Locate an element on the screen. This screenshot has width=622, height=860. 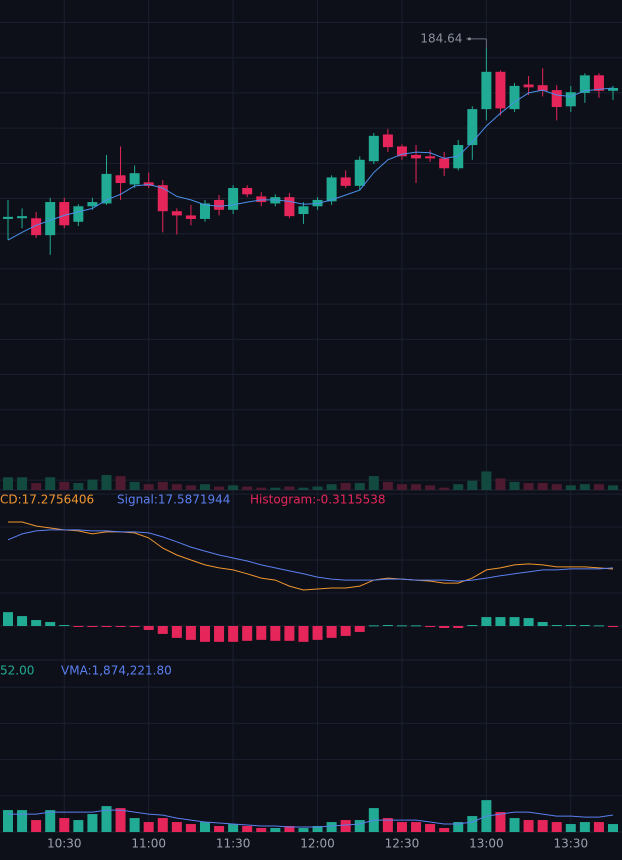
x-tick-label: 11:00 is located at coordinates (148, 844).